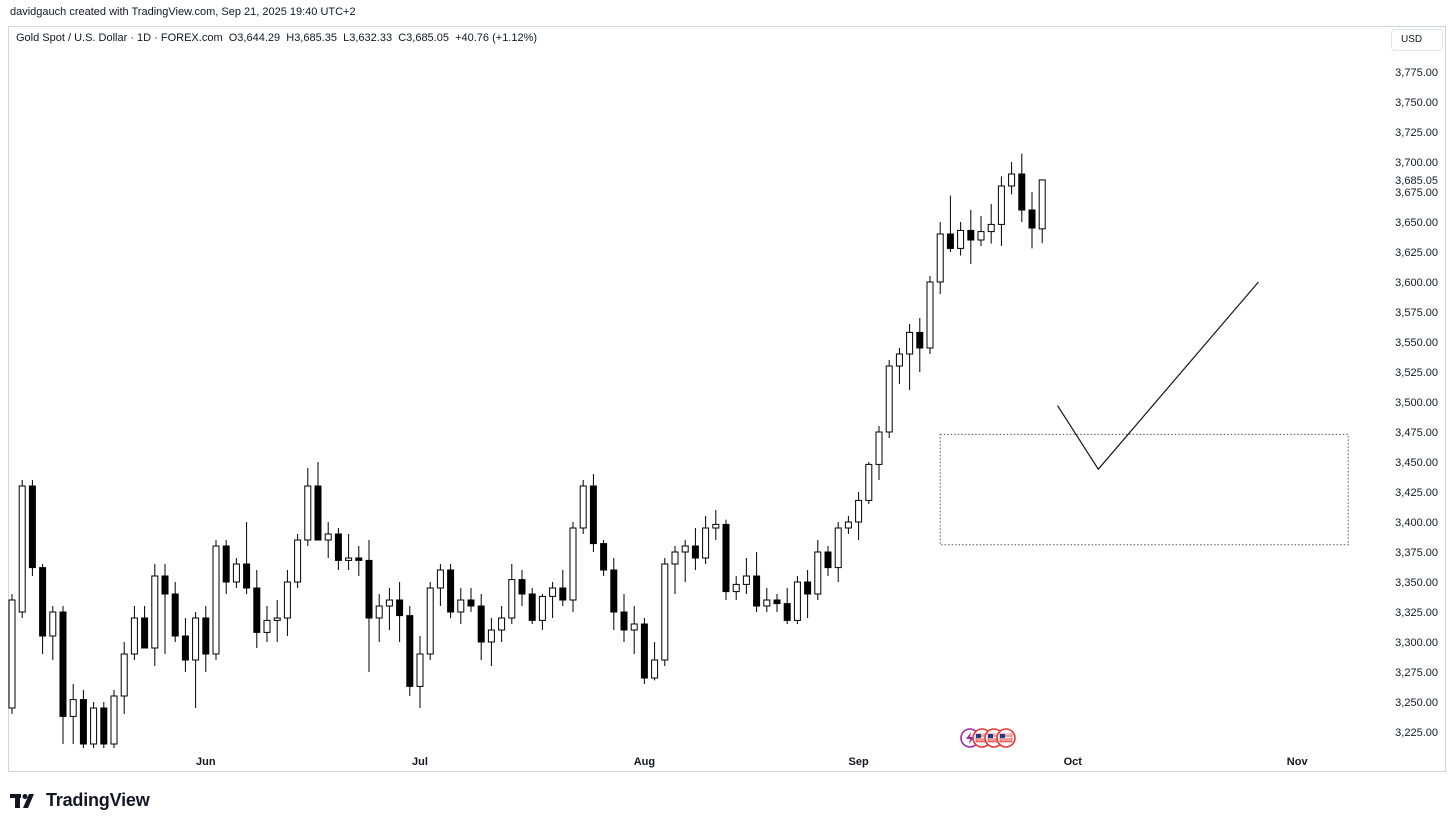 The image size is (1456, 827). Describe the element at coordinates (1006, 738) in the screenshot. I see `us-flag-icon` at that location.